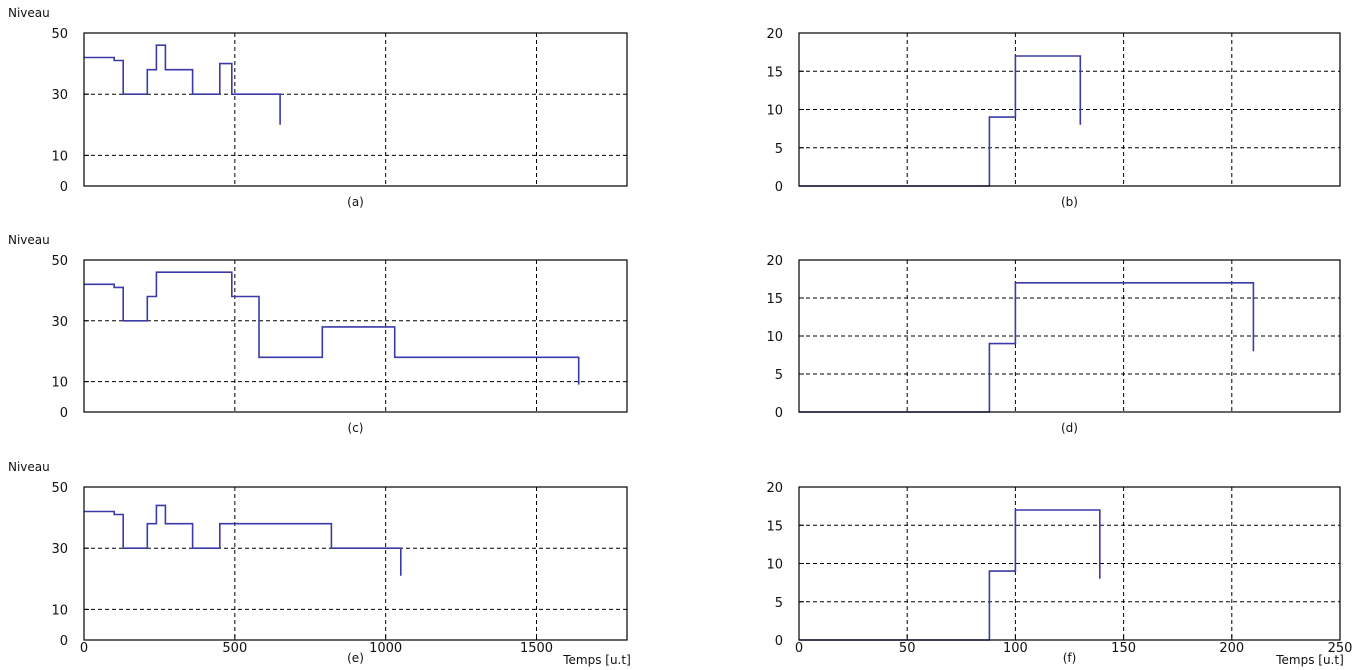 This screenshot has height=670, width=1367. Describe the element at coordinates (1340, 648) in the screenshot. I see `x-tick-label: 250` at that location.